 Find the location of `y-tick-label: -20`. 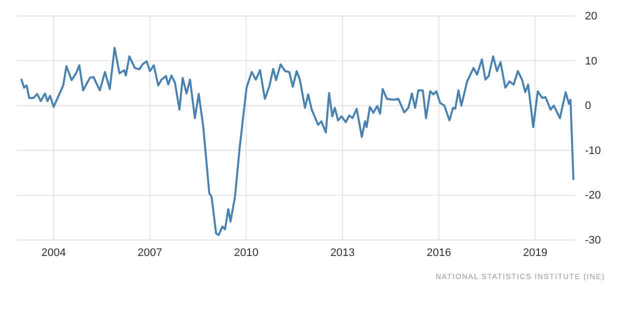

y-tick-label: -20 is located at coordinates (593, 196).